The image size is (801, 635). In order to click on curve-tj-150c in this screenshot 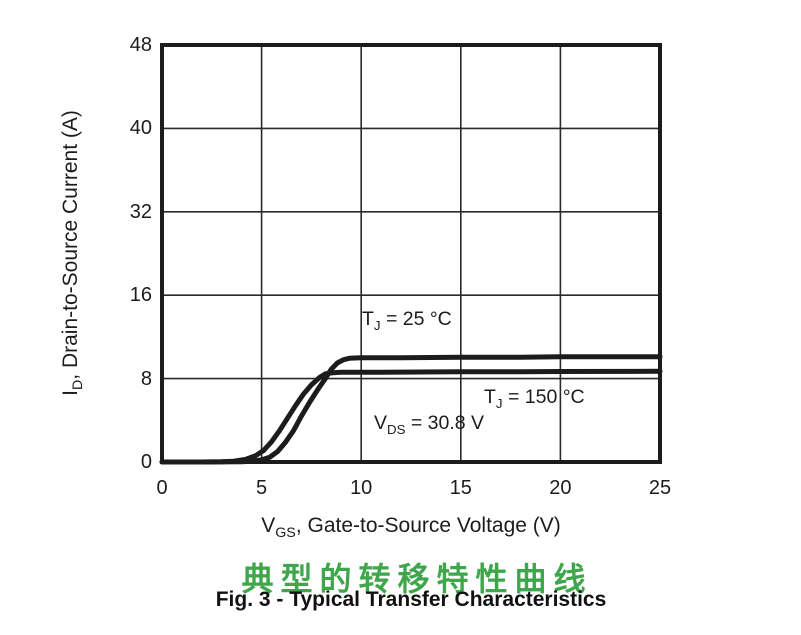, I will do `click(411, 416)`.